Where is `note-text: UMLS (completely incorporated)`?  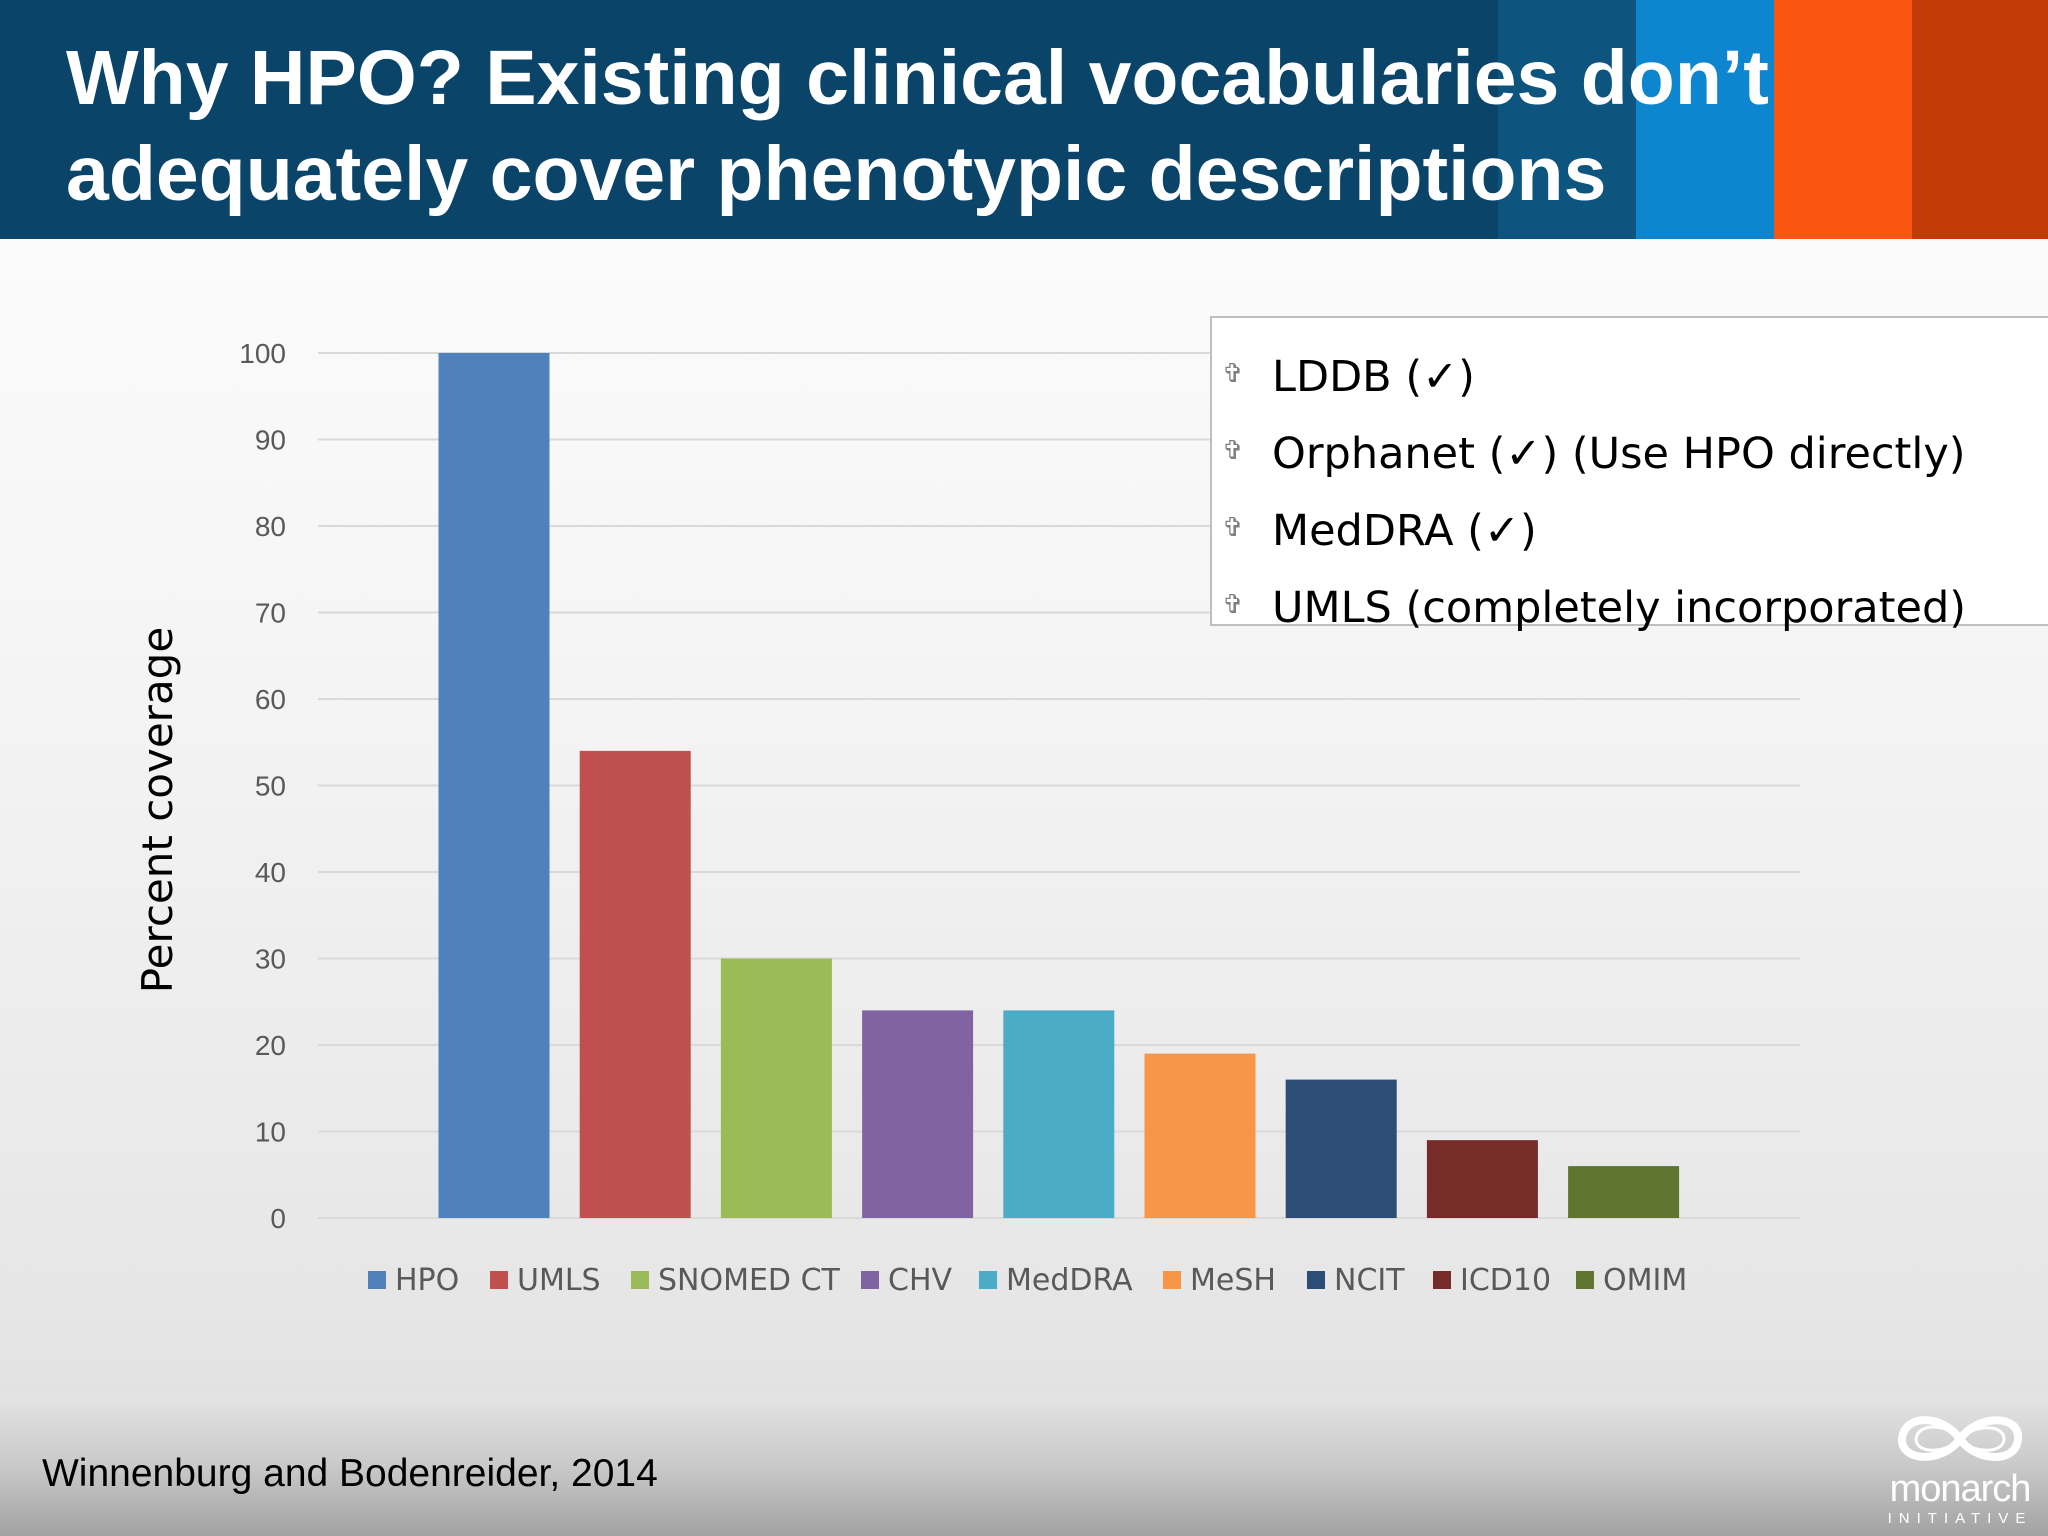 note-text: UMLS (completely incorporated) is located at coordinates (1619, 608).